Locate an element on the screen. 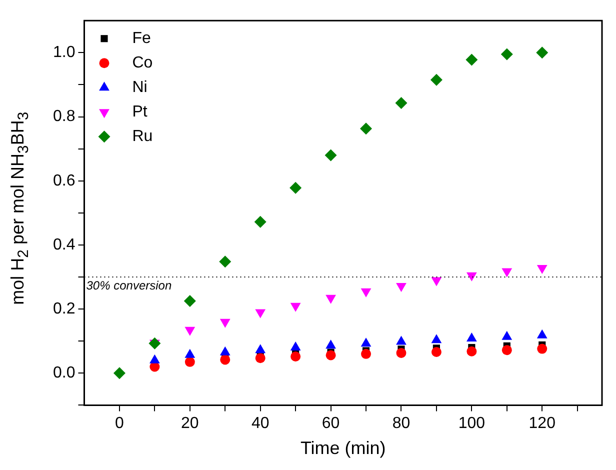 This screenshot has width=616, height=470. legend-label: Pt is located at coordinates (140, 112).